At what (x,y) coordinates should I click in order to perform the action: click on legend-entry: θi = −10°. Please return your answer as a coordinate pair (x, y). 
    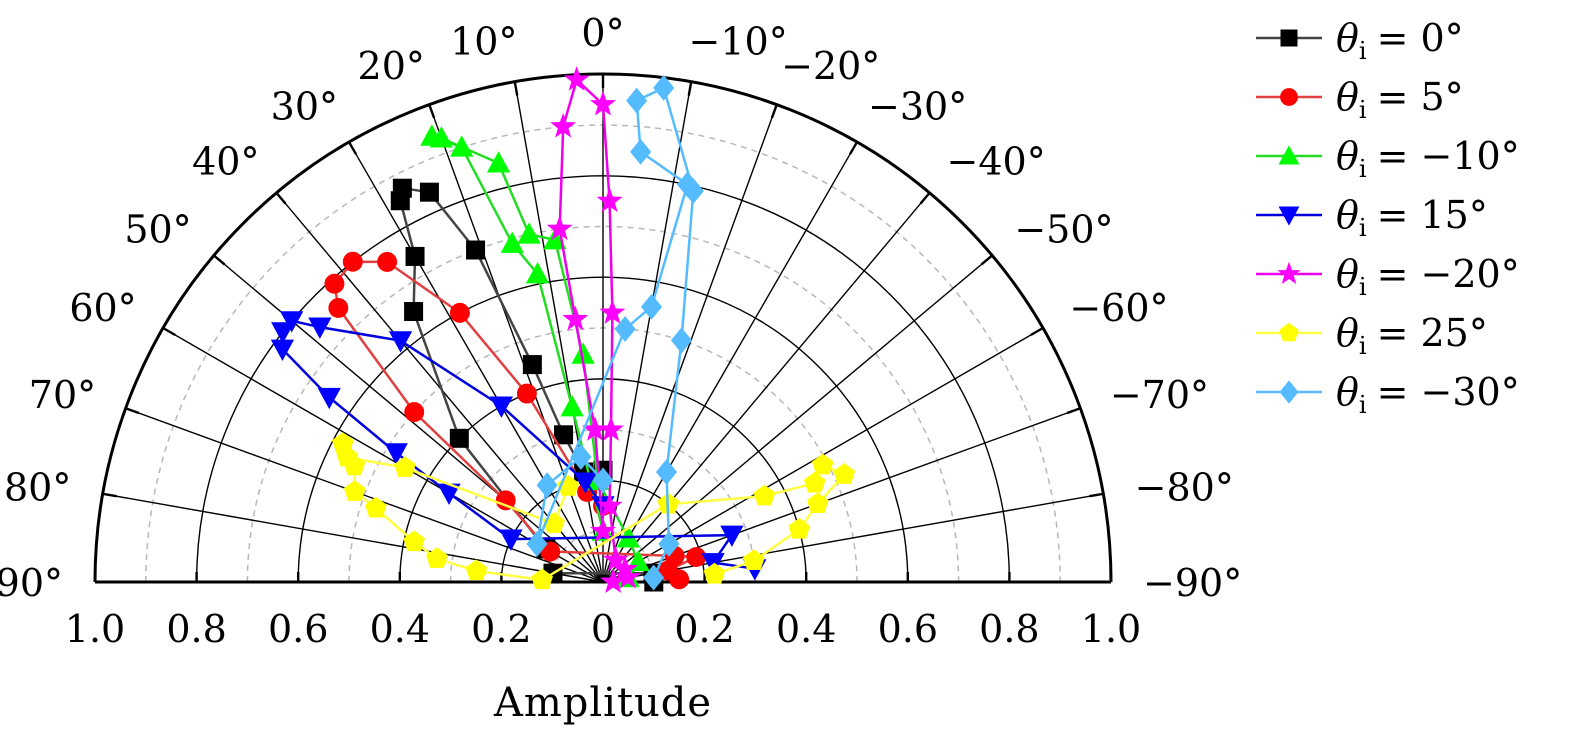
    Looking at the image, I should click on (1388, 158).